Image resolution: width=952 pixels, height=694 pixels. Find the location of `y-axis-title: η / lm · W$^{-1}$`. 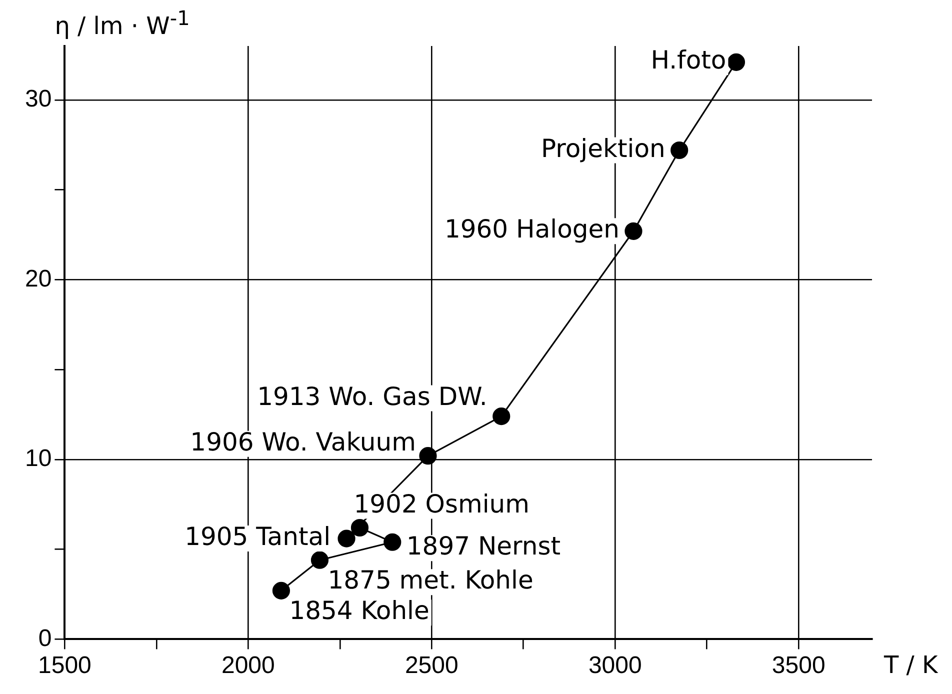

y-axis-title: η / lm · W$^{-1}$ is located at coordinates (122, 23).